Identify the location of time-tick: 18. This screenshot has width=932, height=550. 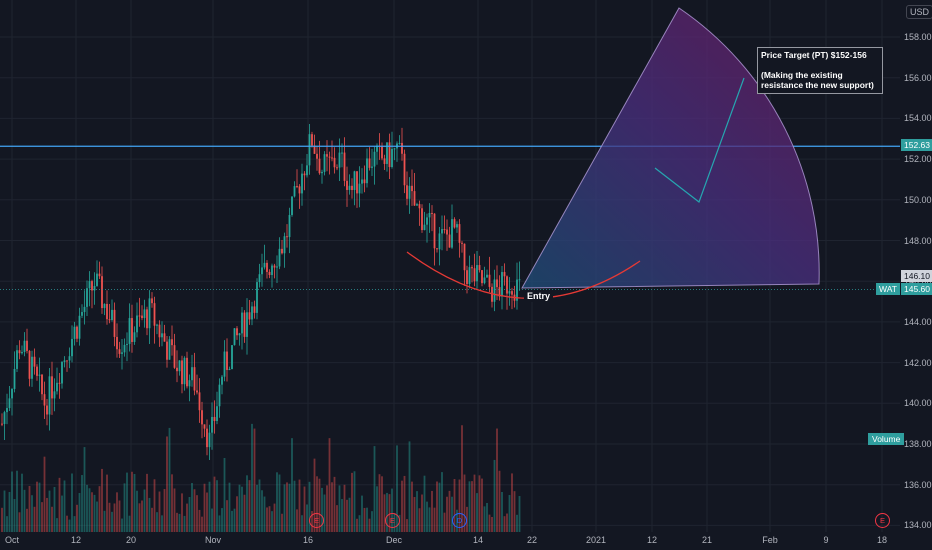
(882, 540).